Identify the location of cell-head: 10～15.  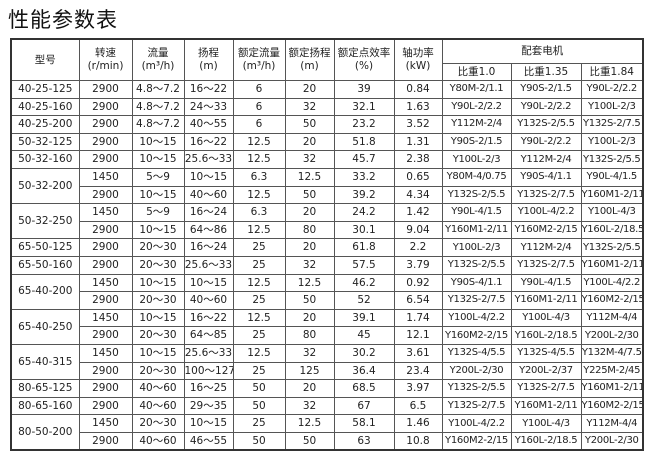
(208, 283).